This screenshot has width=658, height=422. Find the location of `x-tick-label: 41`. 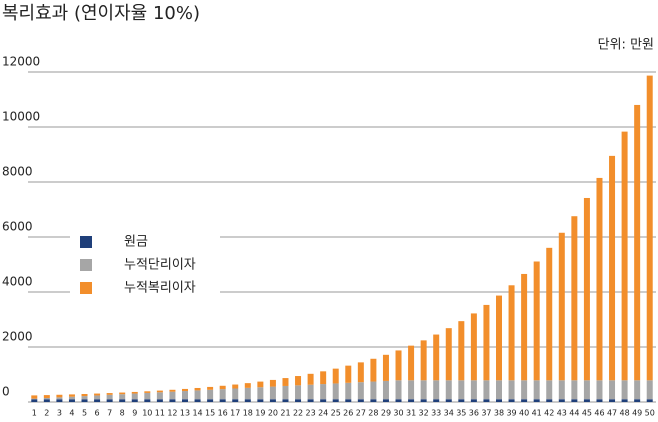

x-tick-label: 41 is located at coordinates (537, 413).